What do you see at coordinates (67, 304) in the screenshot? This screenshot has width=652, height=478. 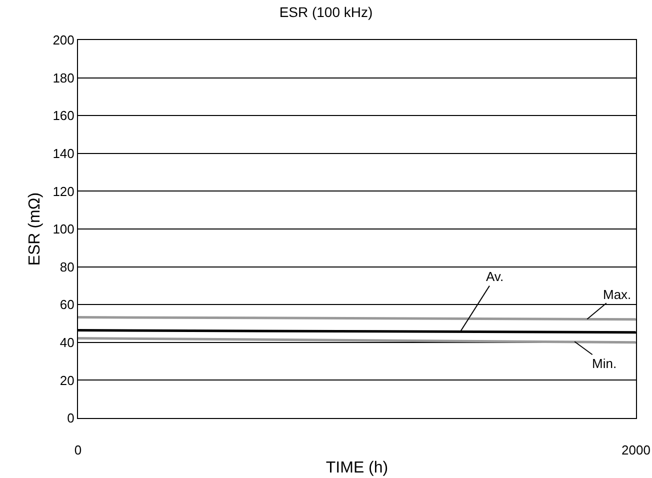 I see `y-tick-label: 60` at bounding box center [67, 304].